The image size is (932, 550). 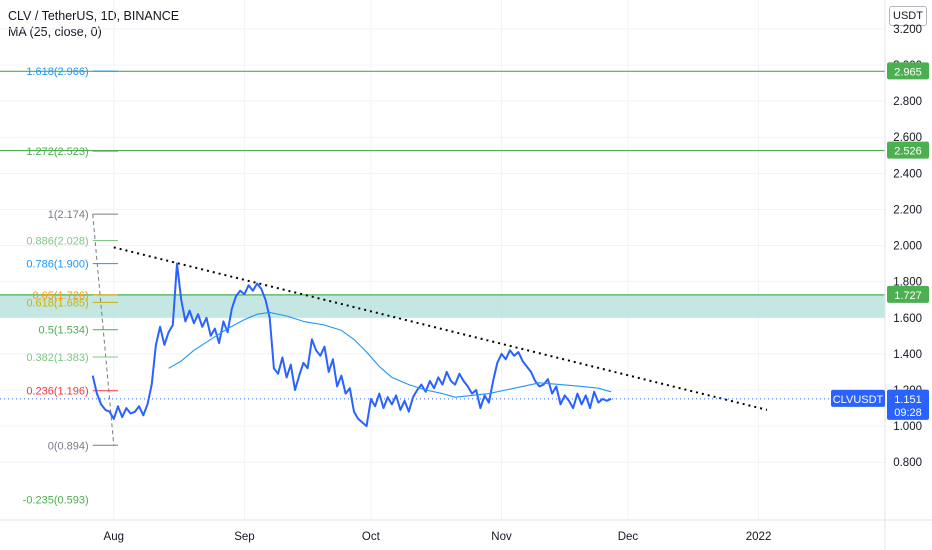 I want to click on x-tick-label: Dec, so click(x=628, y=537).